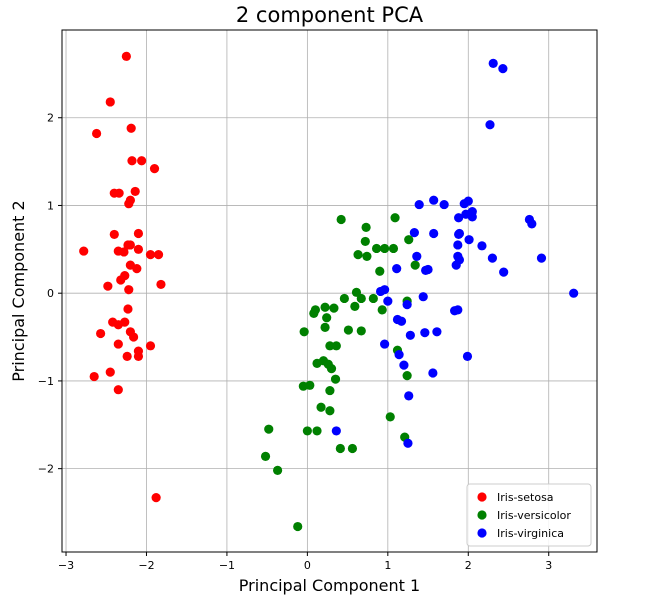 The image size is (645, 605). I want to click on x-tick-label: −2, so click(146, 565).